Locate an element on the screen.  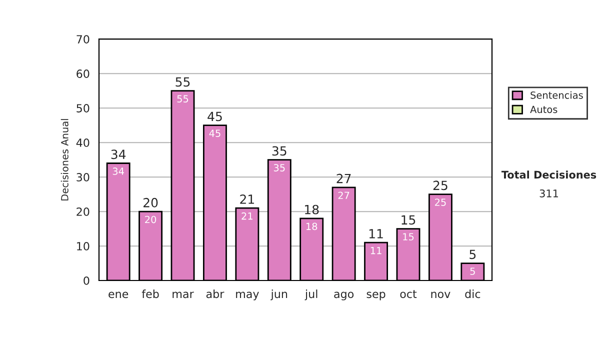
x-tick-label: ene is located at coordinates (118, 295).